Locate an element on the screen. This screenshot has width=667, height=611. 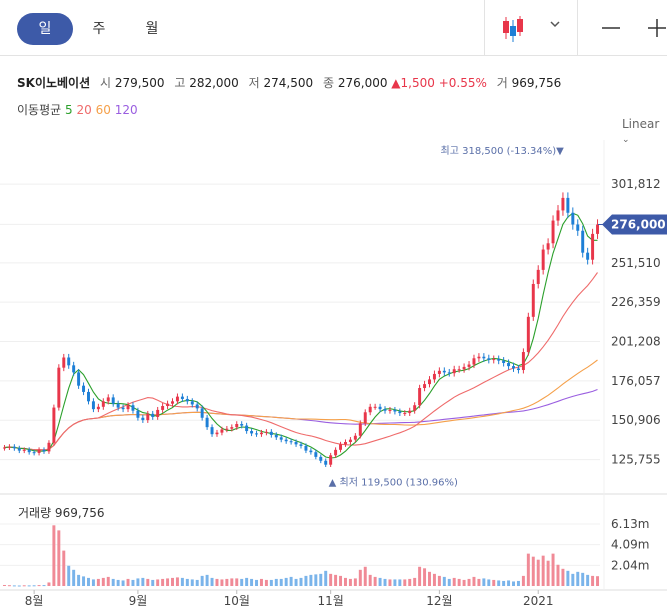
price-tick-label: 125,755 is located at coordinates (636, 460).